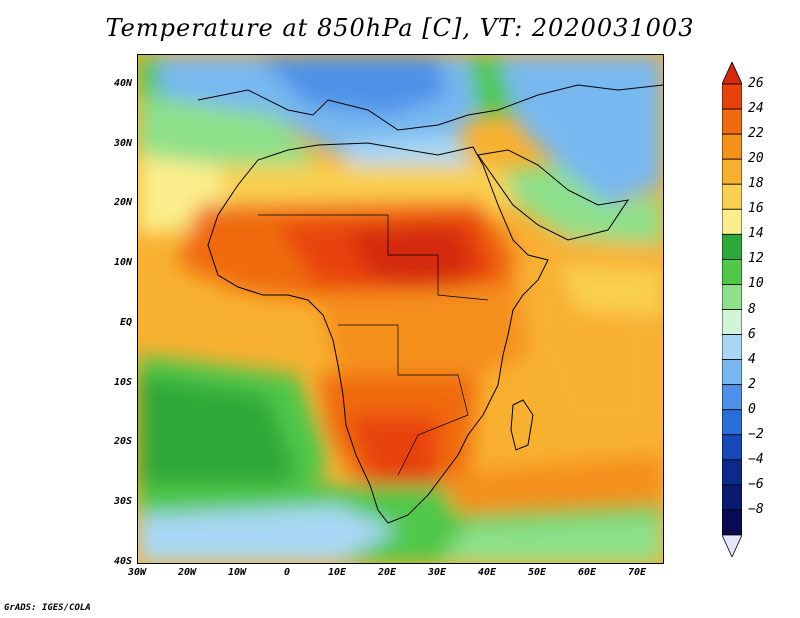  Describe the element at coordinates (137, 572) in the screenshot. I see `longitude-tick-0: 30W` at that location.